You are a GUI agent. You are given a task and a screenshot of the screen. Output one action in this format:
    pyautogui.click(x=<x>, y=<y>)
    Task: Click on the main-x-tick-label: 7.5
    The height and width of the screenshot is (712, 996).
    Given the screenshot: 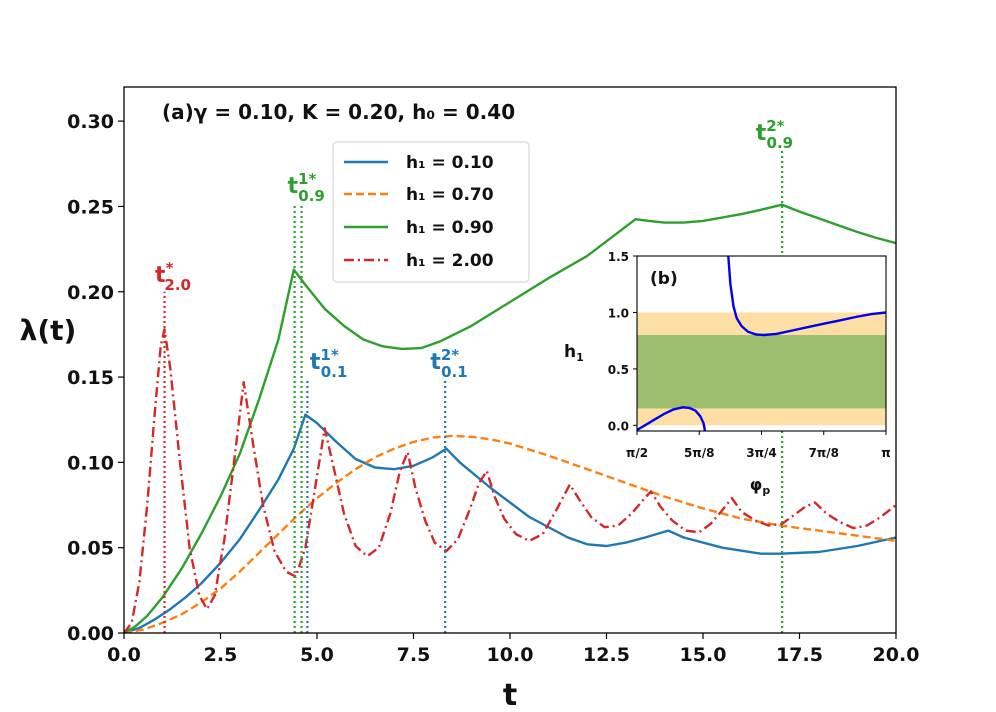 What is the action you would take?
    pyautogui.click(x=414, y=655)
    